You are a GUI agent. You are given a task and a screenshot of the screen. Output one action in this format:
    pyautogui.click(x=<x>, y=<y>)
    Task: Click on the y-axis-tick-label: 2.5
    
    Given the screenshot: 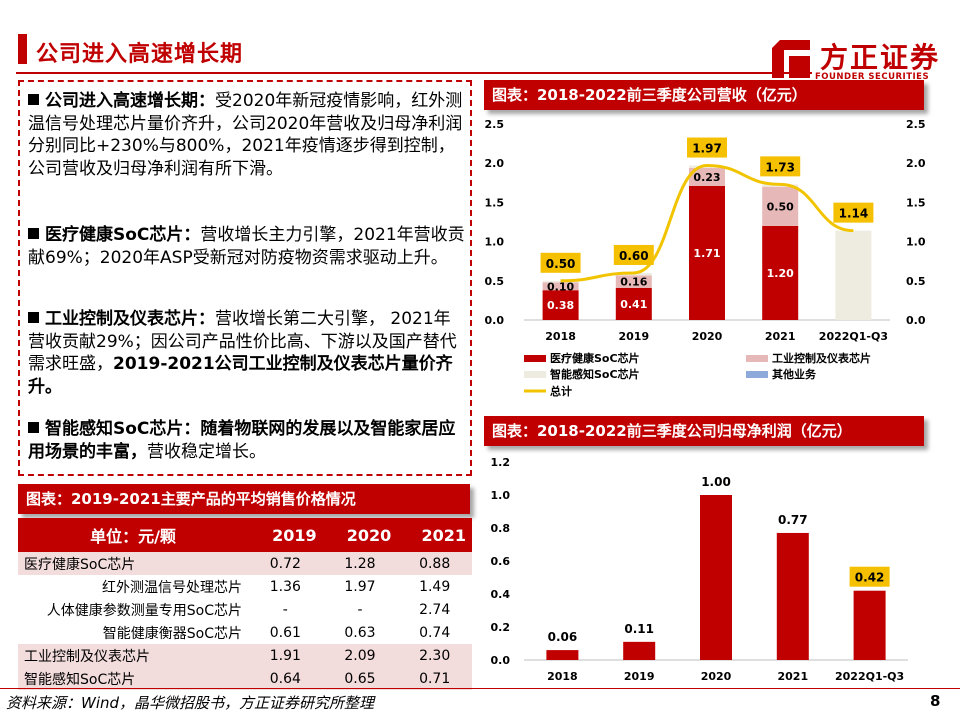 What is the action you would take?
    pyautogui.click(x=495, y=124)
    